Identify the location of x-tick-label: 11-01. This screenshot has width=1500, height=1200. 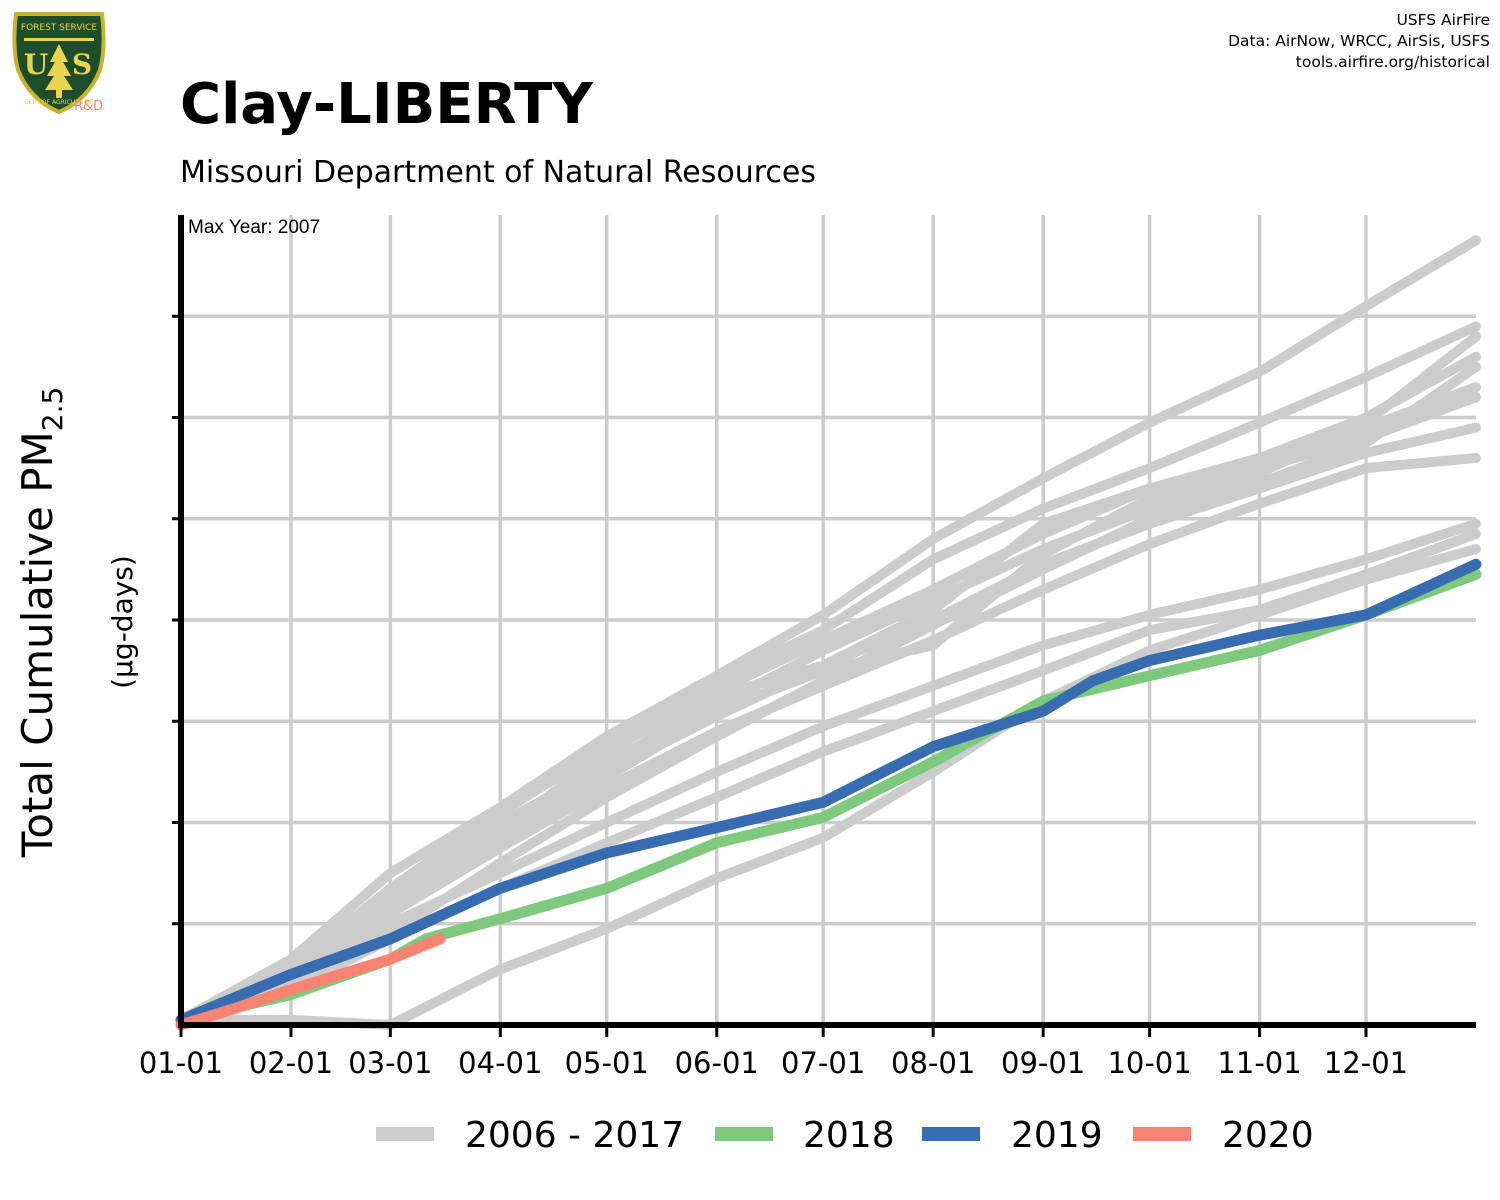
(1259, 1063).